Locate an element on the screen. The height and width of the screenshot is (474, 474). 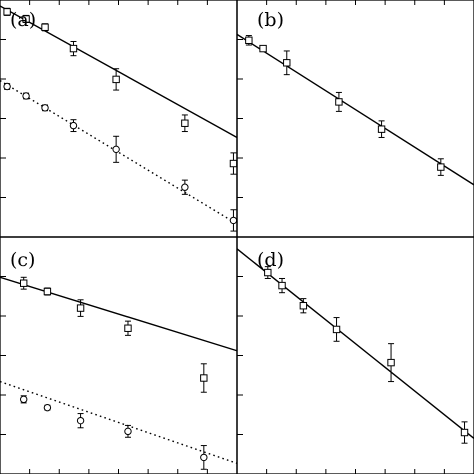
panel-a-label: (a) is located at coordinates (23, 20).